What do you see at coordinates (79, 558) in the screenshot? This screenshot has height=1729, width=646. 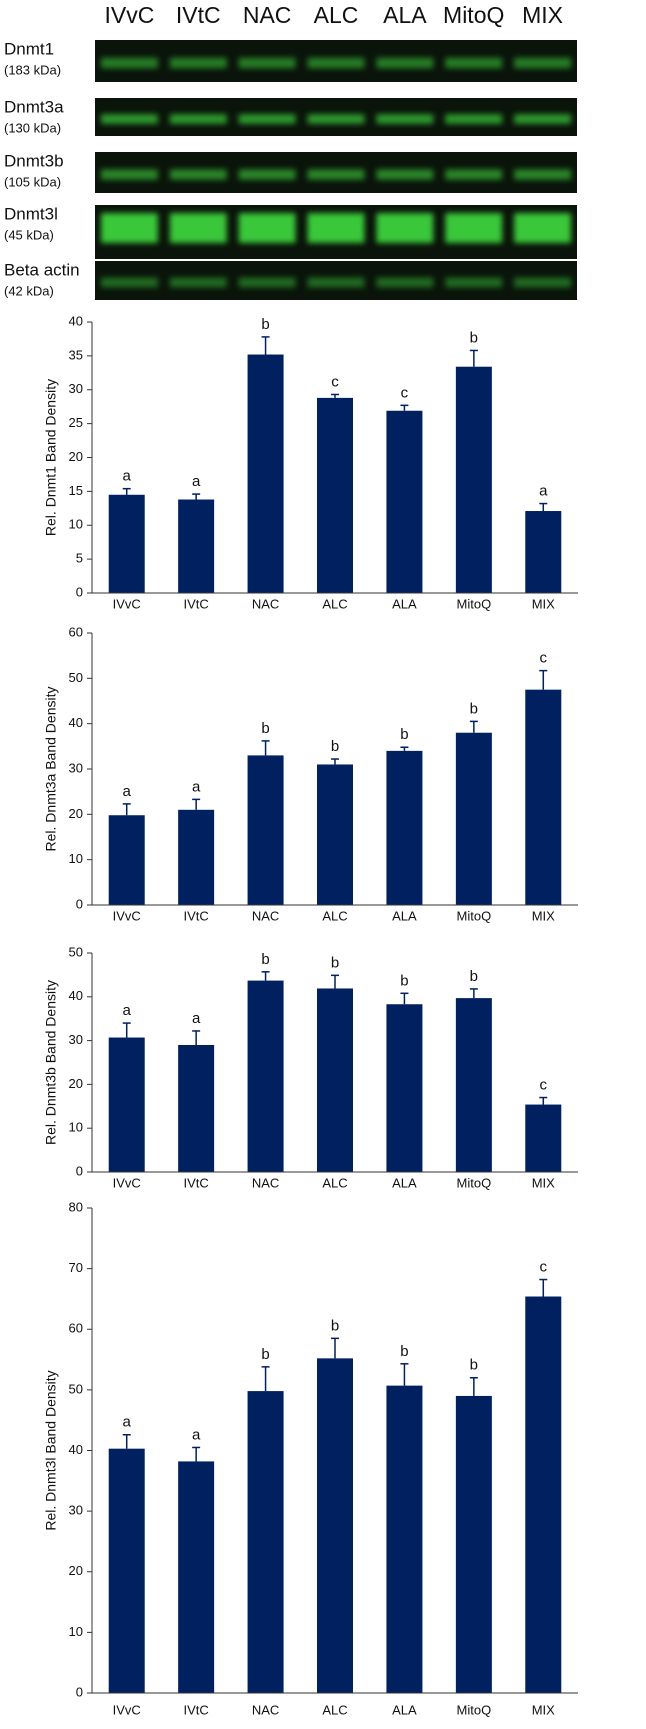 I see `y-tick-label: 5` at bounding box center [79, 558].